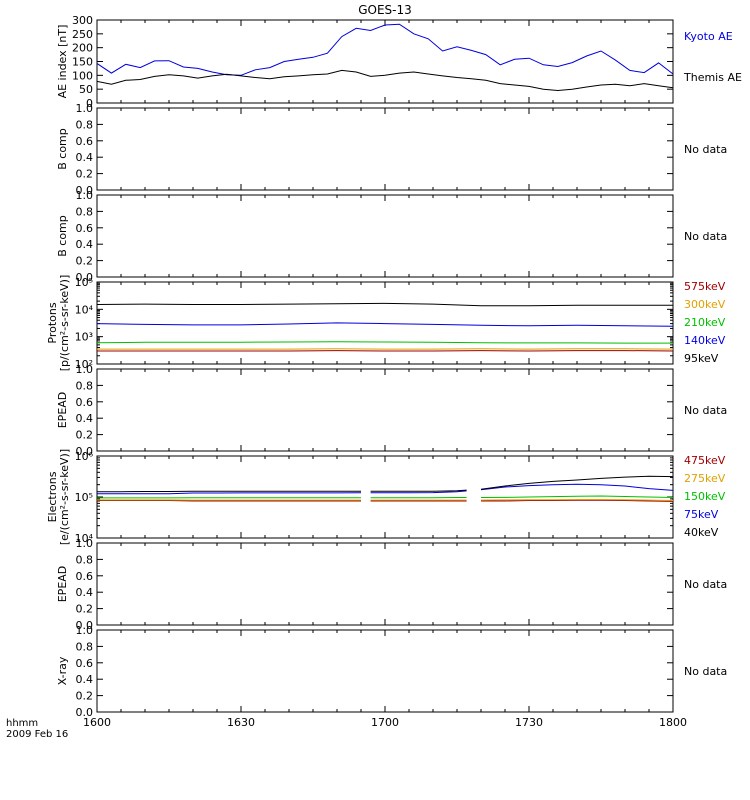 This screenshot has height=800, width=750. Describe the element at coordinates (705, 304) in the screenshot. I see `legend-label: 300keV` at that location.